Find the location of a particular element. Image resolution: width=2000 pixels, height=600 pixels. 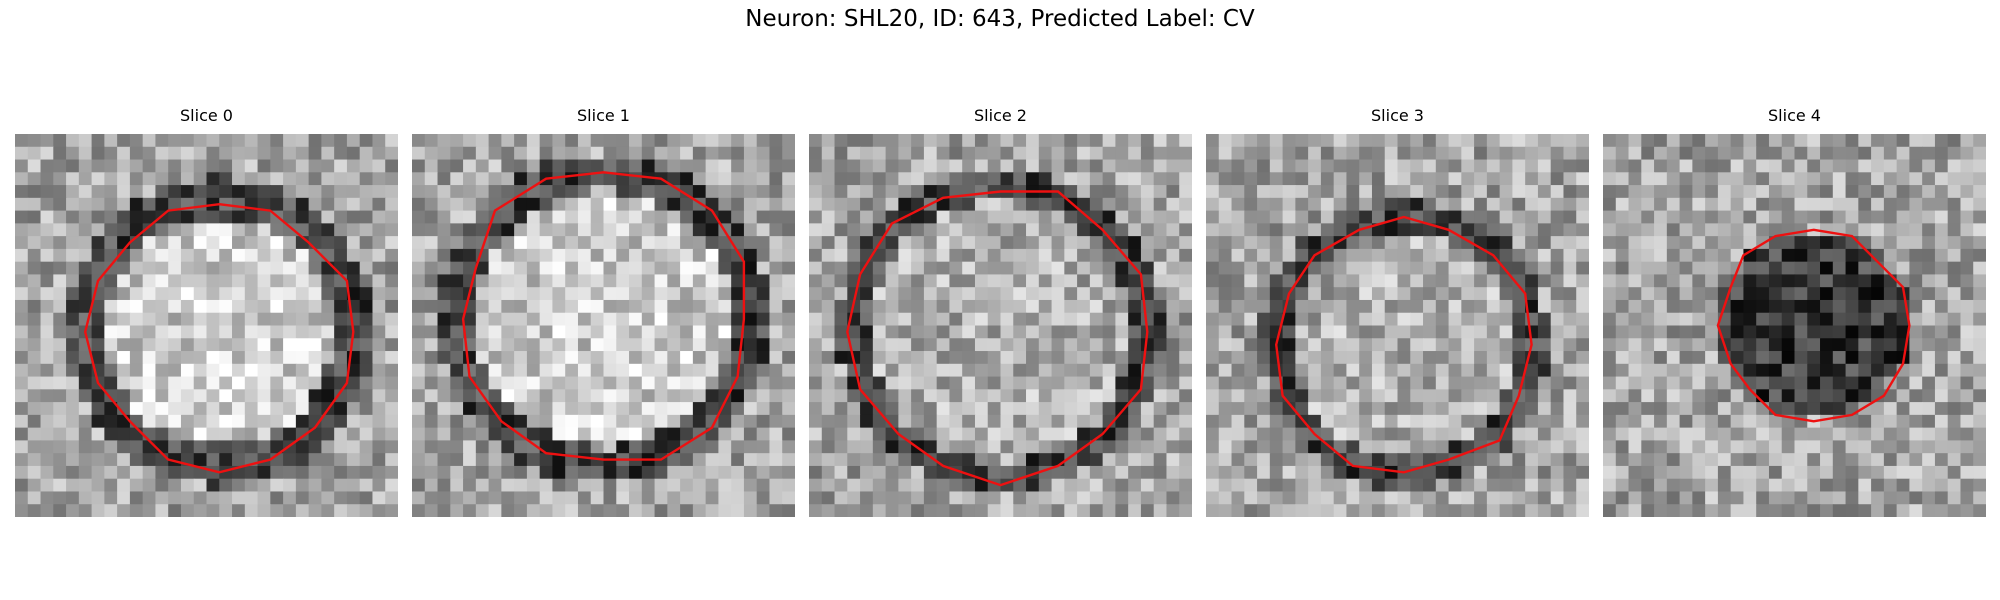

slice-title-2: Slice 2 is located at coordinates (1000, 116).